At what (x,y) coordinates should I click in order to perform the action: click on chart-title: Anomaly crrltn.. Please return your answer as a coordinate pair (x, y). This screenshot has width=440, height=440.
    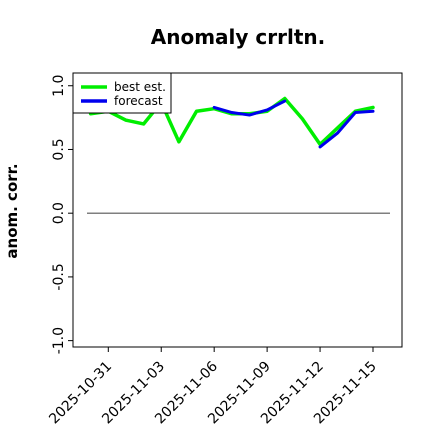
    Looking at the image, I should click on (238, 37).